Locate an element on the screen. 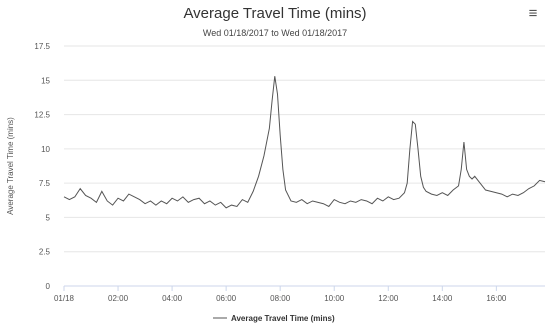 This screenshot has height=330, width=550. legend: Average Travel Time (mins) is located at coordinates (274, 318).